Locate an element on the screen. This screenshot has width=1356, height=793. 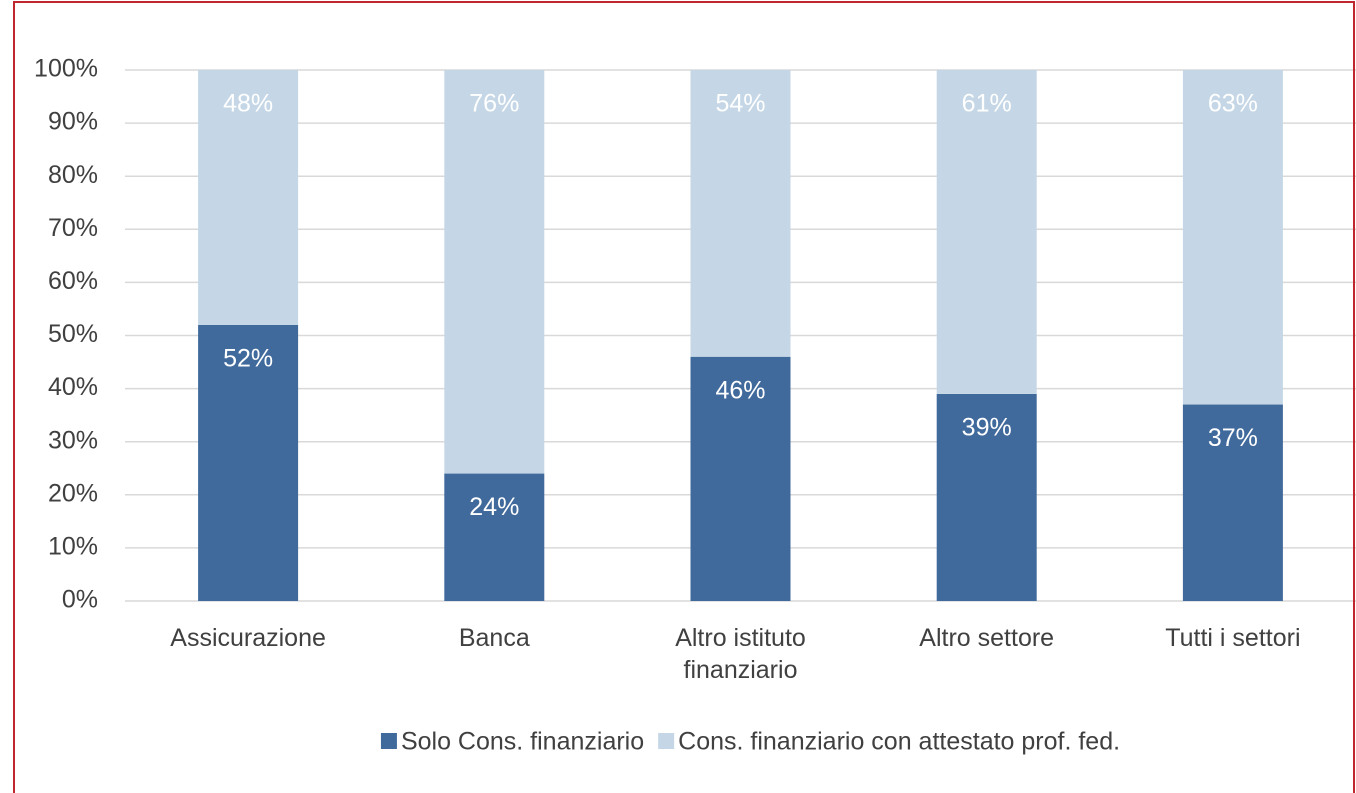
x-tick-label: Banca is located at coordinates (494, 638).